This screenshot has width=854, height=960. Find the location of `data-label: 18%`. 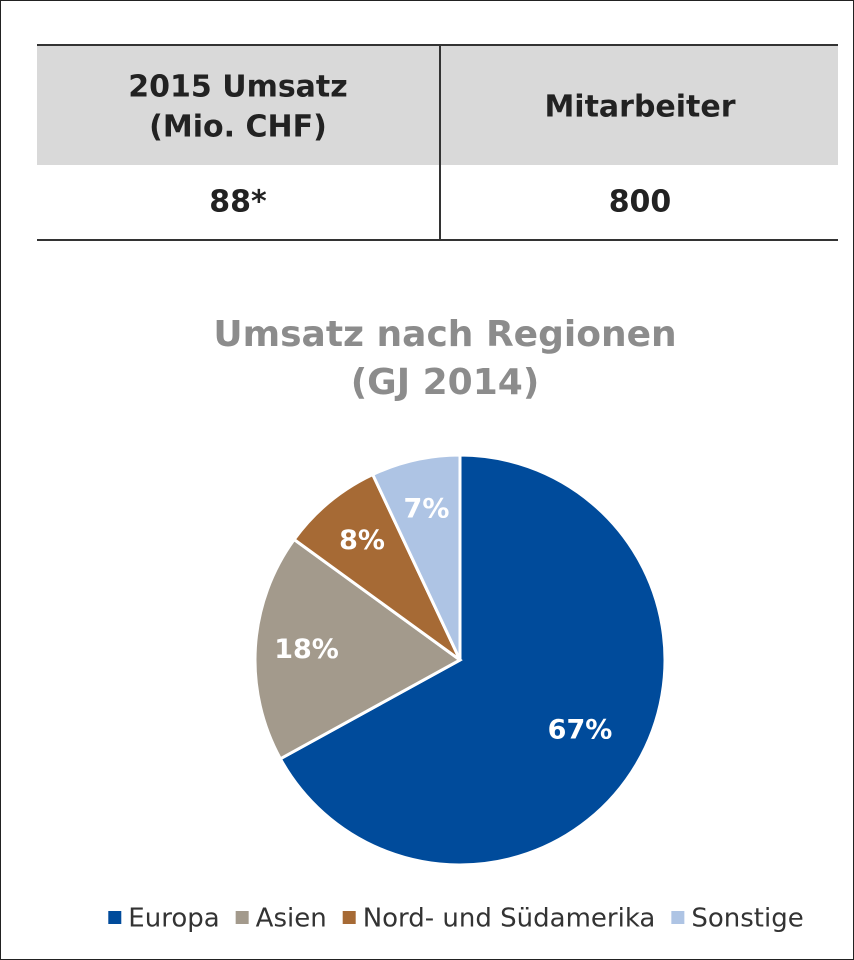

data-label: 18% is located at coordinates (306, 649).